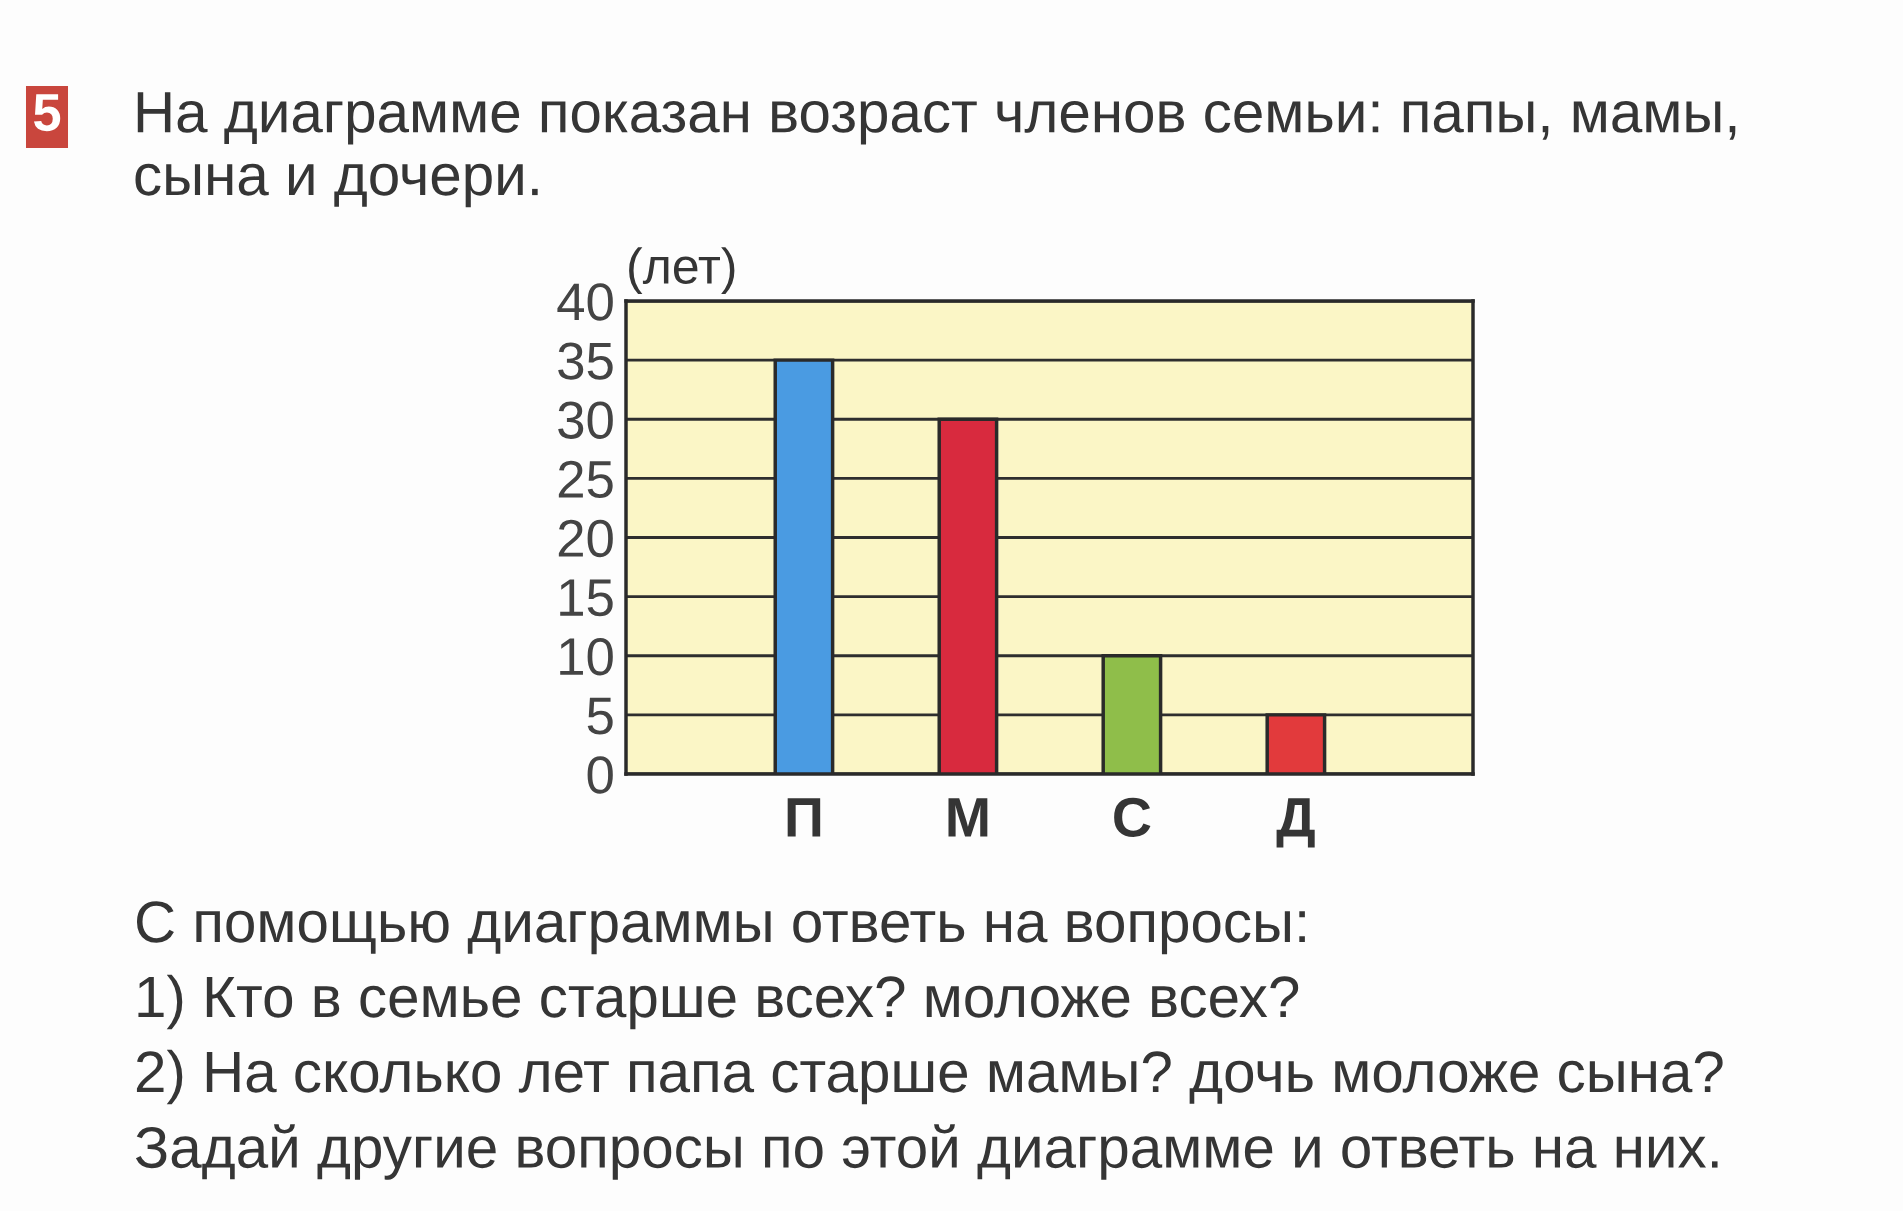  Describe the element at coordinates (929, 1077) in the screenshot. I see `text: 2) На сколько лет папа старше мамы? дочь моложе сына?` at that location.